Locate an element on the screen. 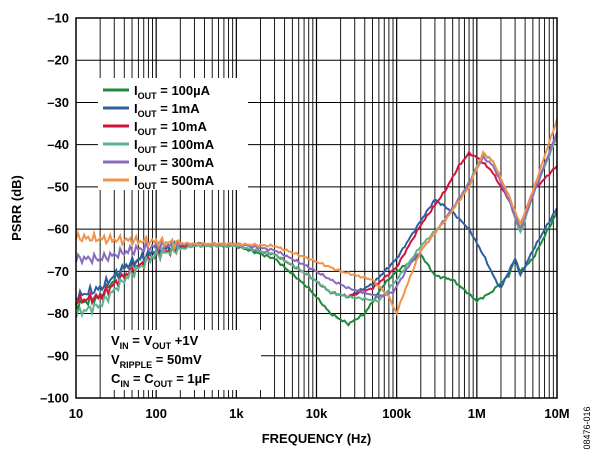 This screenshot has height=457, width=597. condition-line: VIN = VOUT +1V is located at coordinates (155, 342).